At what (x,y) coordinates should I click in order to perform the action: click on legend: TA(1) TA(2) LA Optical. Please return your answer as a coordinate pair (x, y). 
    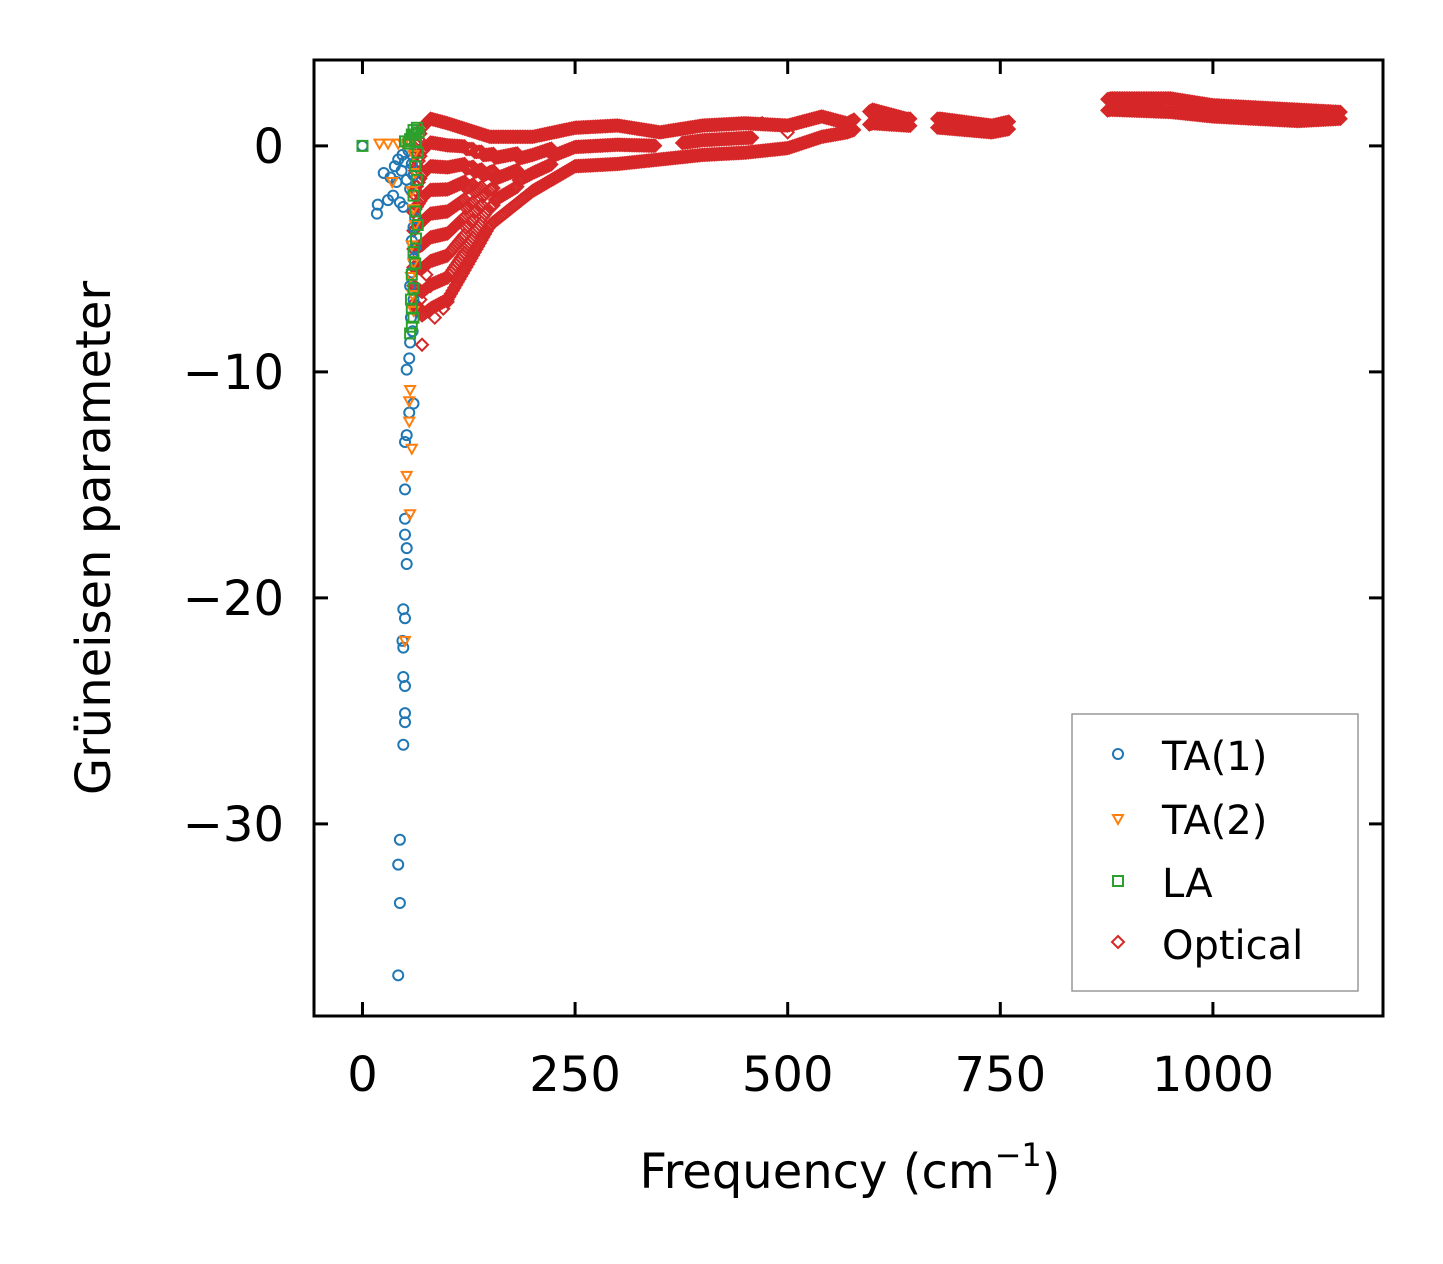
    Looking at the image, I should click on (1215, 852).